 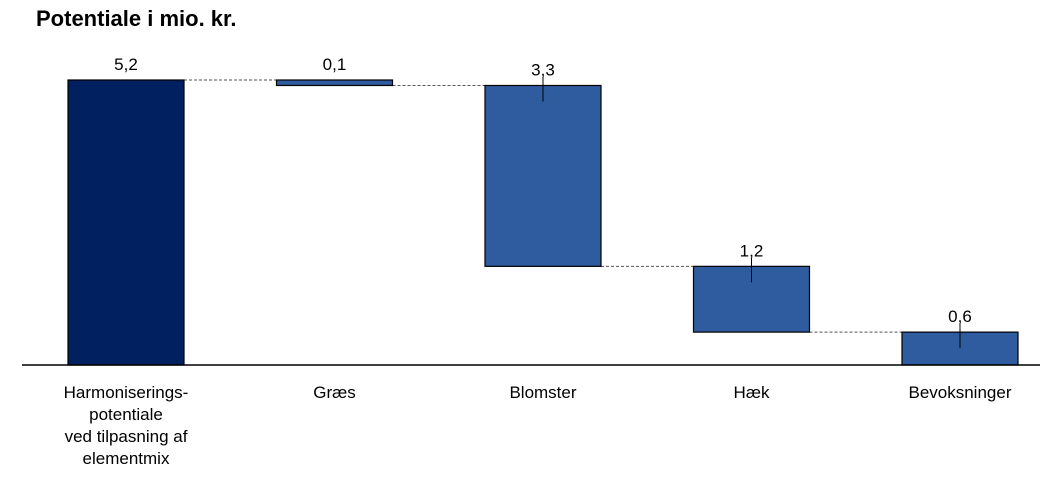 I want to click on value-label-2: 3,3, so click(x=543, y=69).